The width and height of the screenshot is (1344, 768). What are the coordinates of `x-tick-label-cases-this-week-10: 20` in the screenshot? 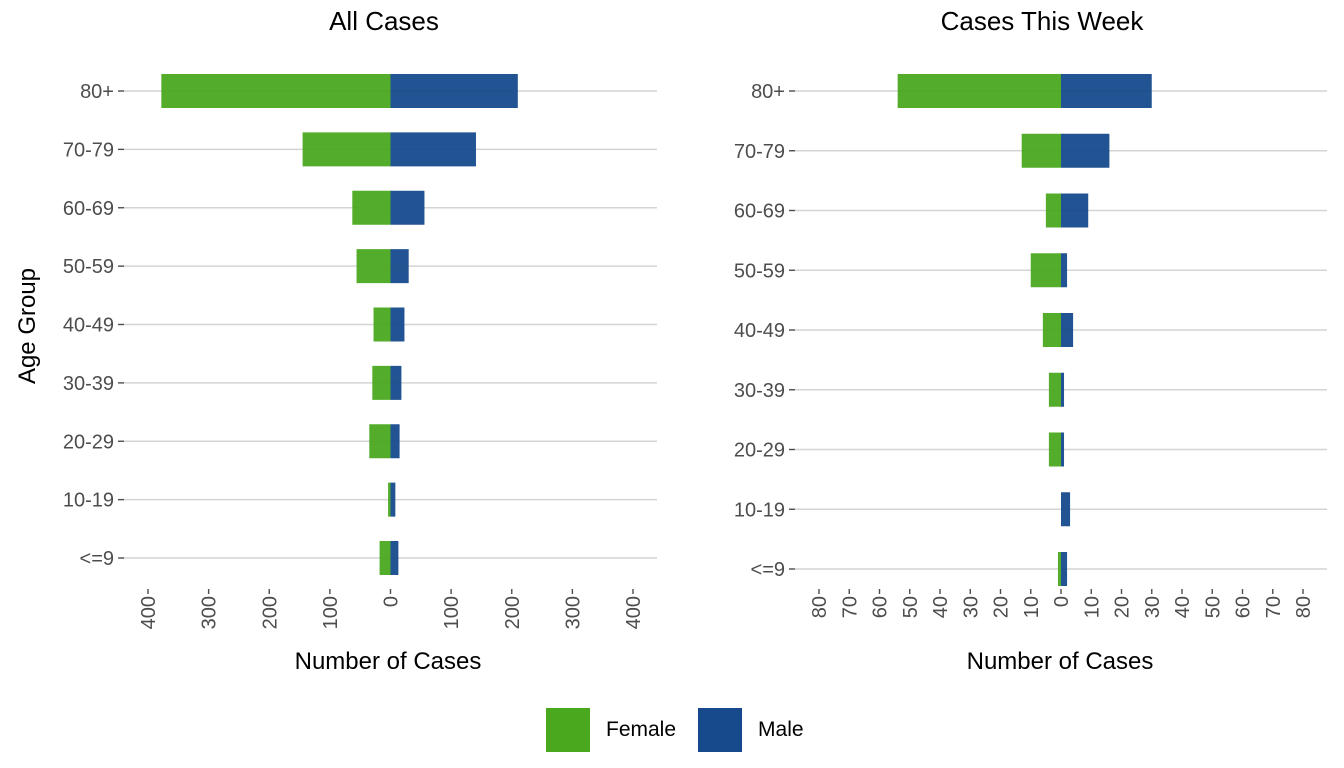 It's located at (1123, 607).